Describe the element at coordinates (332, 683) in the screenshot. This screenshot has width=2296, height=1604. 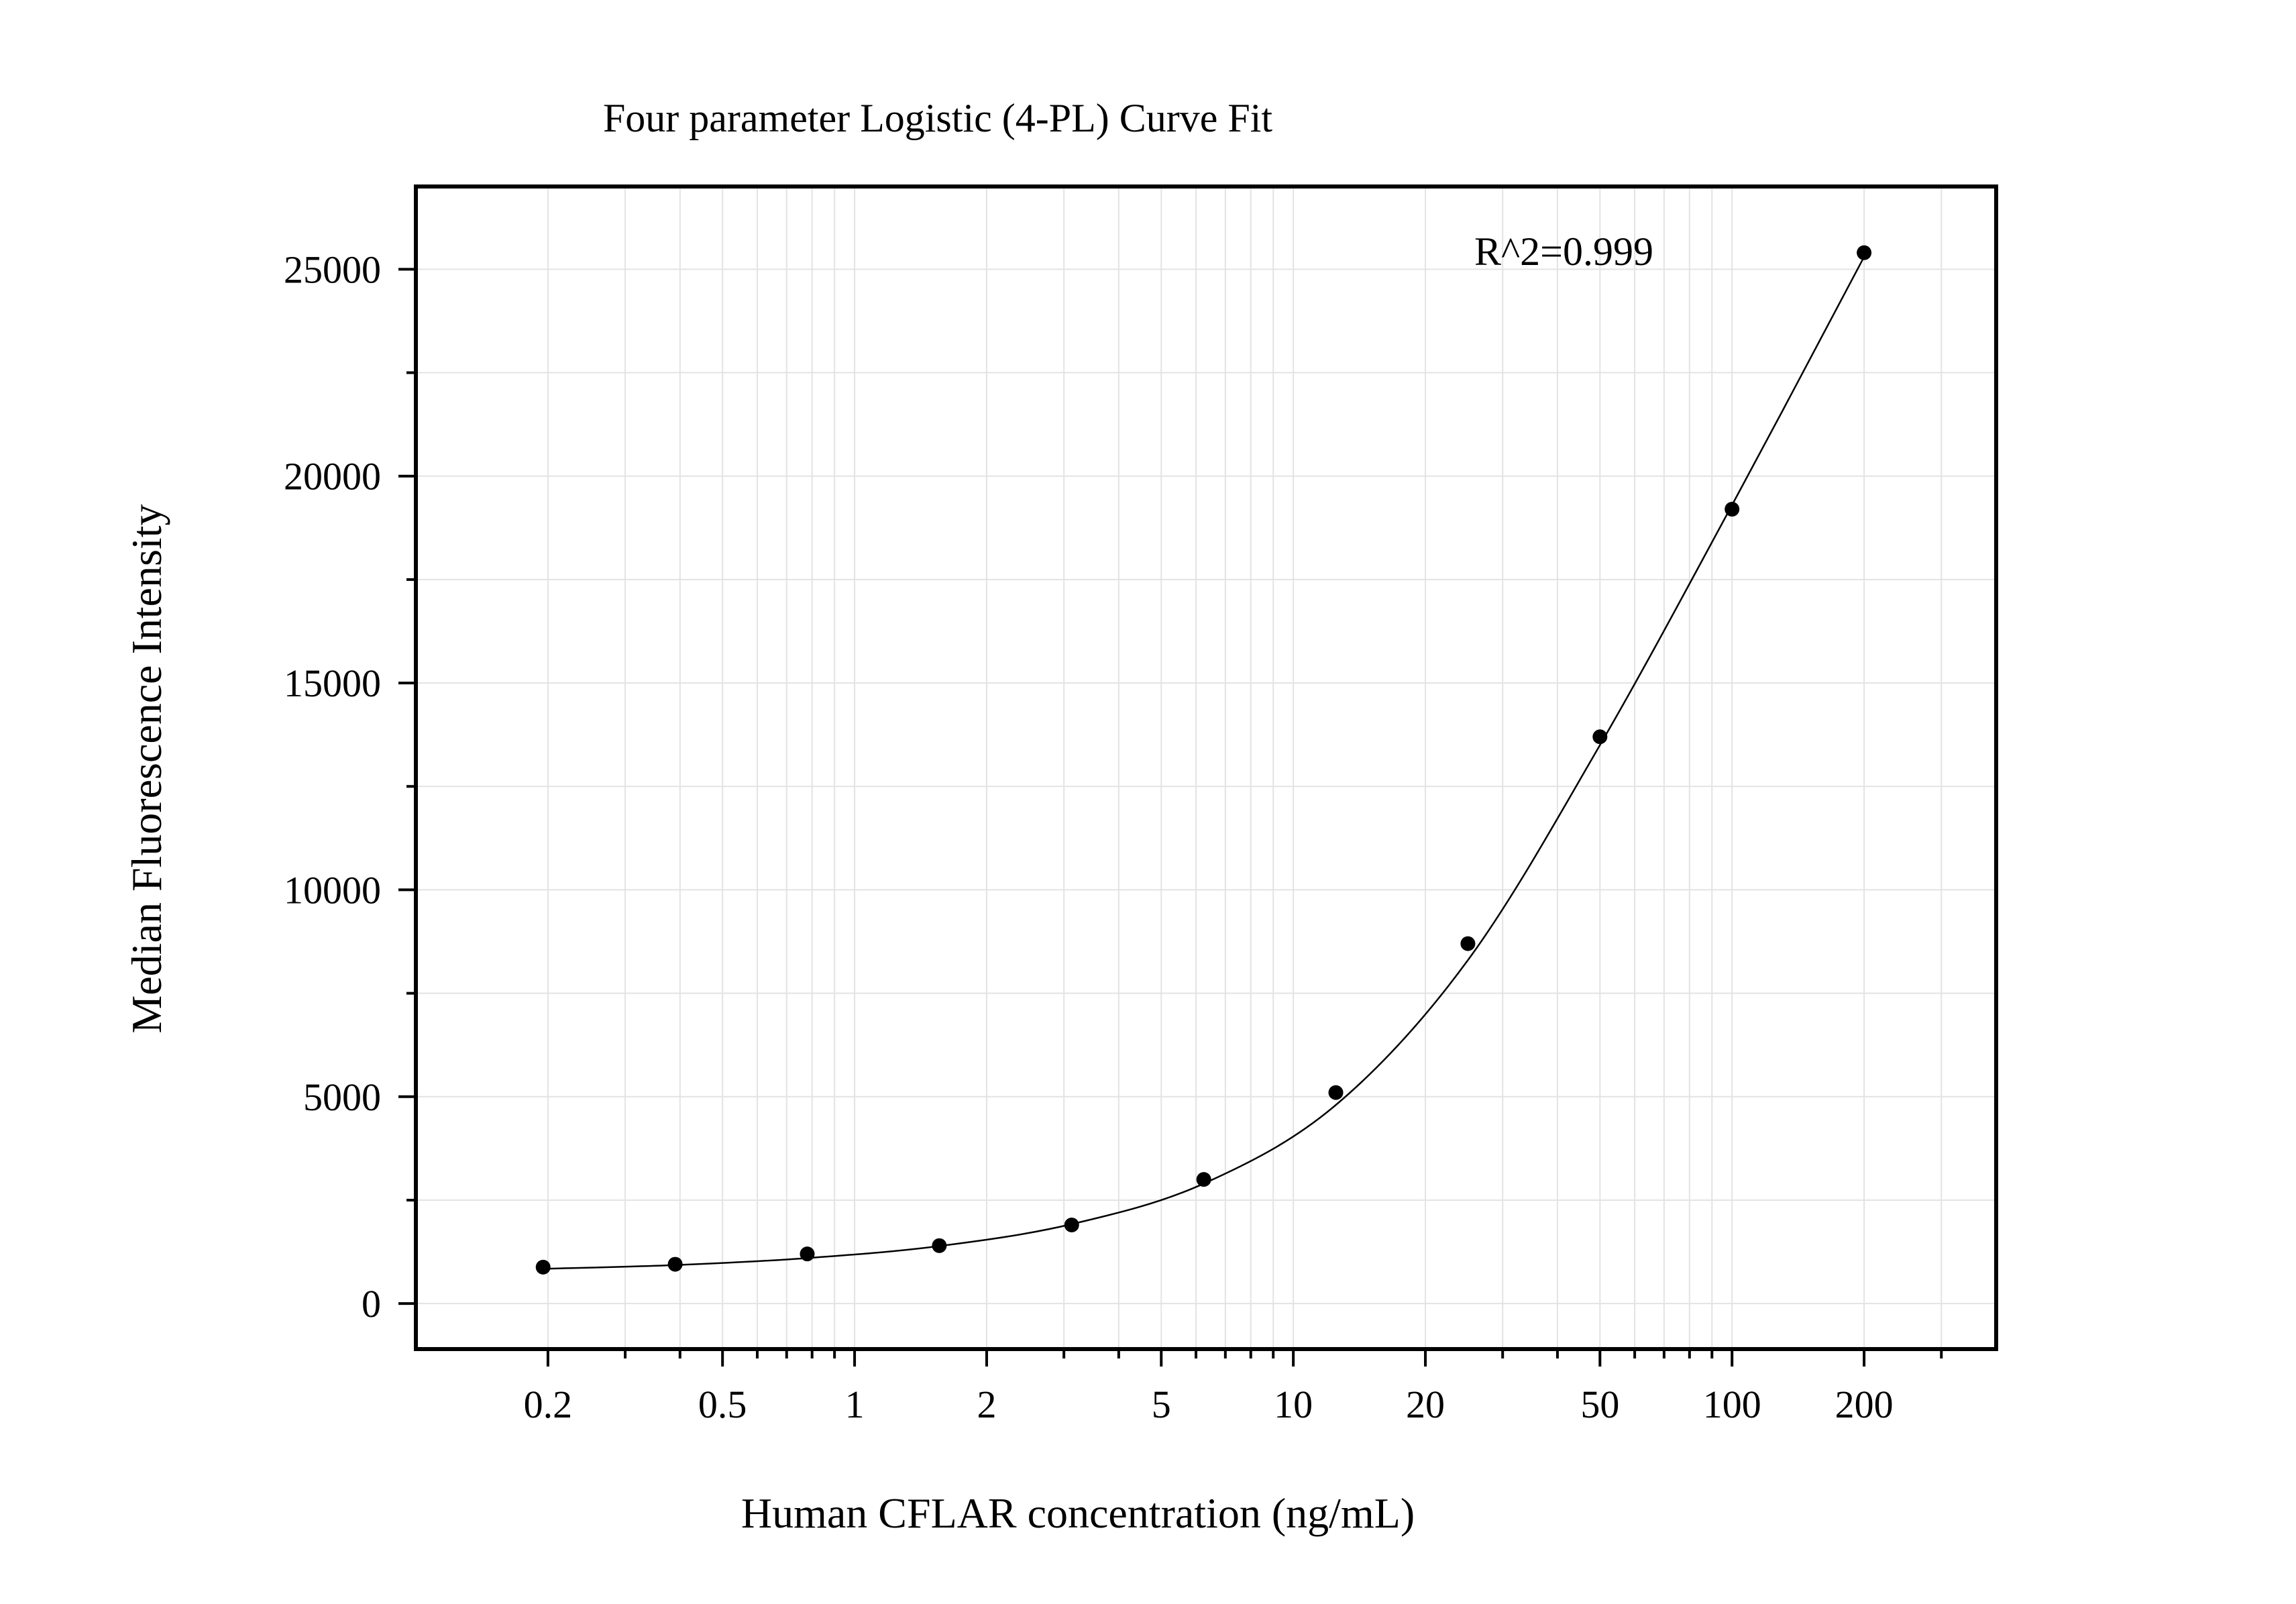
I see `y-tick-label: 15000` at that location.